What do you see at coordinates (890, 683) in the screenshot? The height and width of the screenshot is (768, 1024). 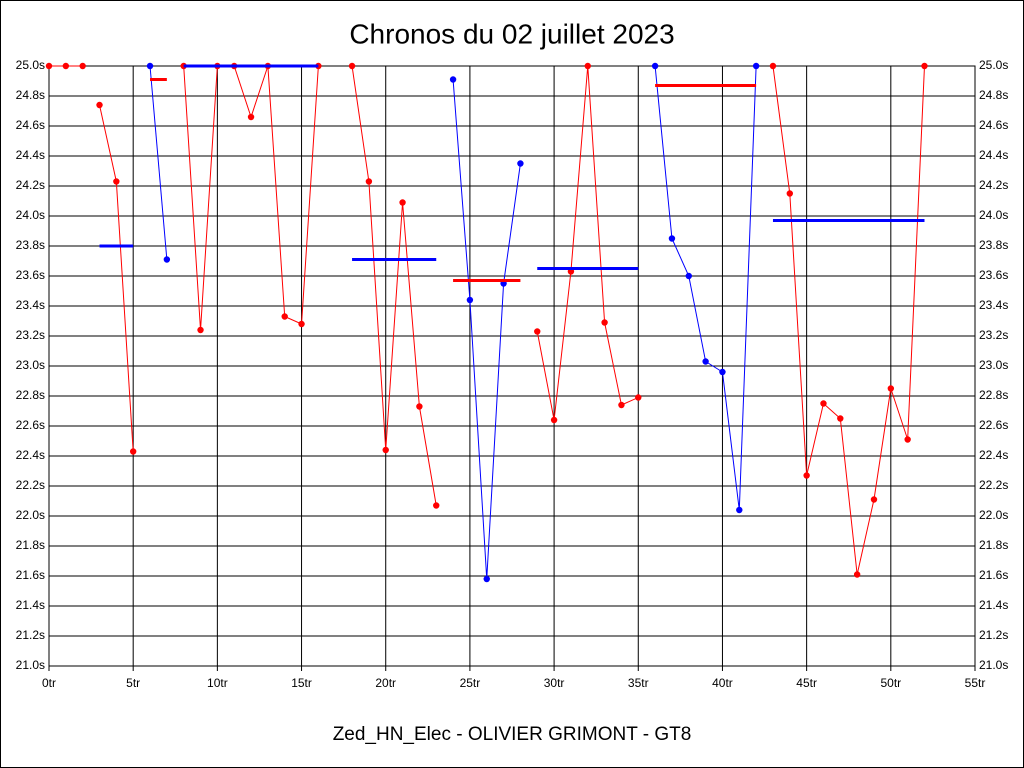 I see `x-tick-label: 50tr` at bounding box center [890, 683].